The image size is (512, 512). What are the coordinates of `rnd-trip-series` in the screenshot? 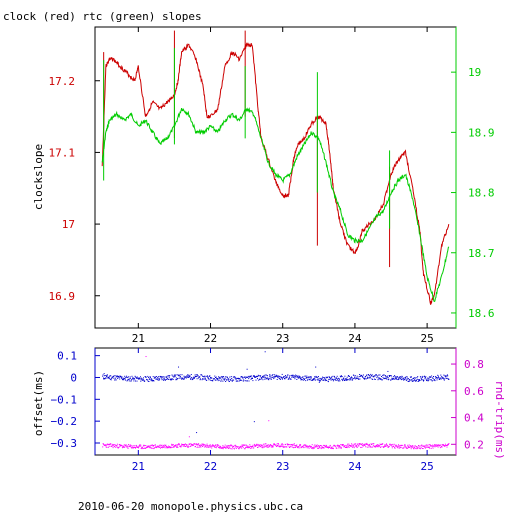 It's located at (276, 403).